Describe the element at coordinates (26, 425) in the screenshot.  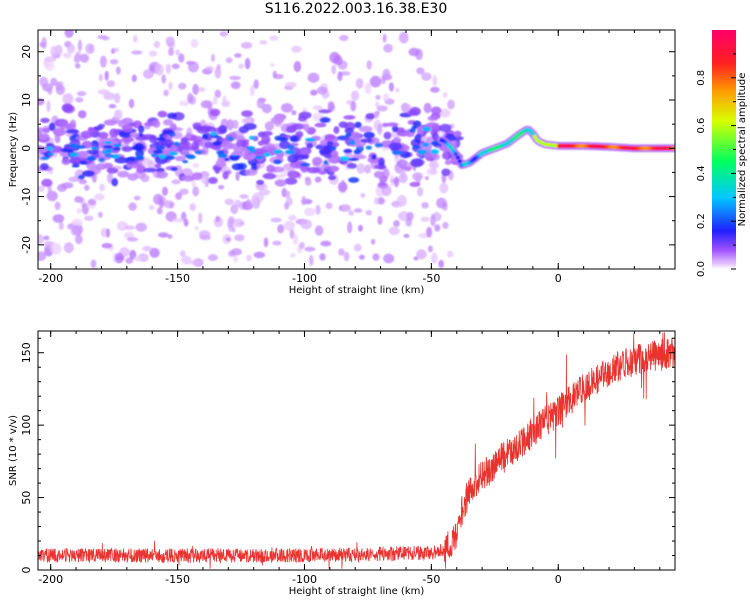
I see `snr-ytick-label: 100` at that location.